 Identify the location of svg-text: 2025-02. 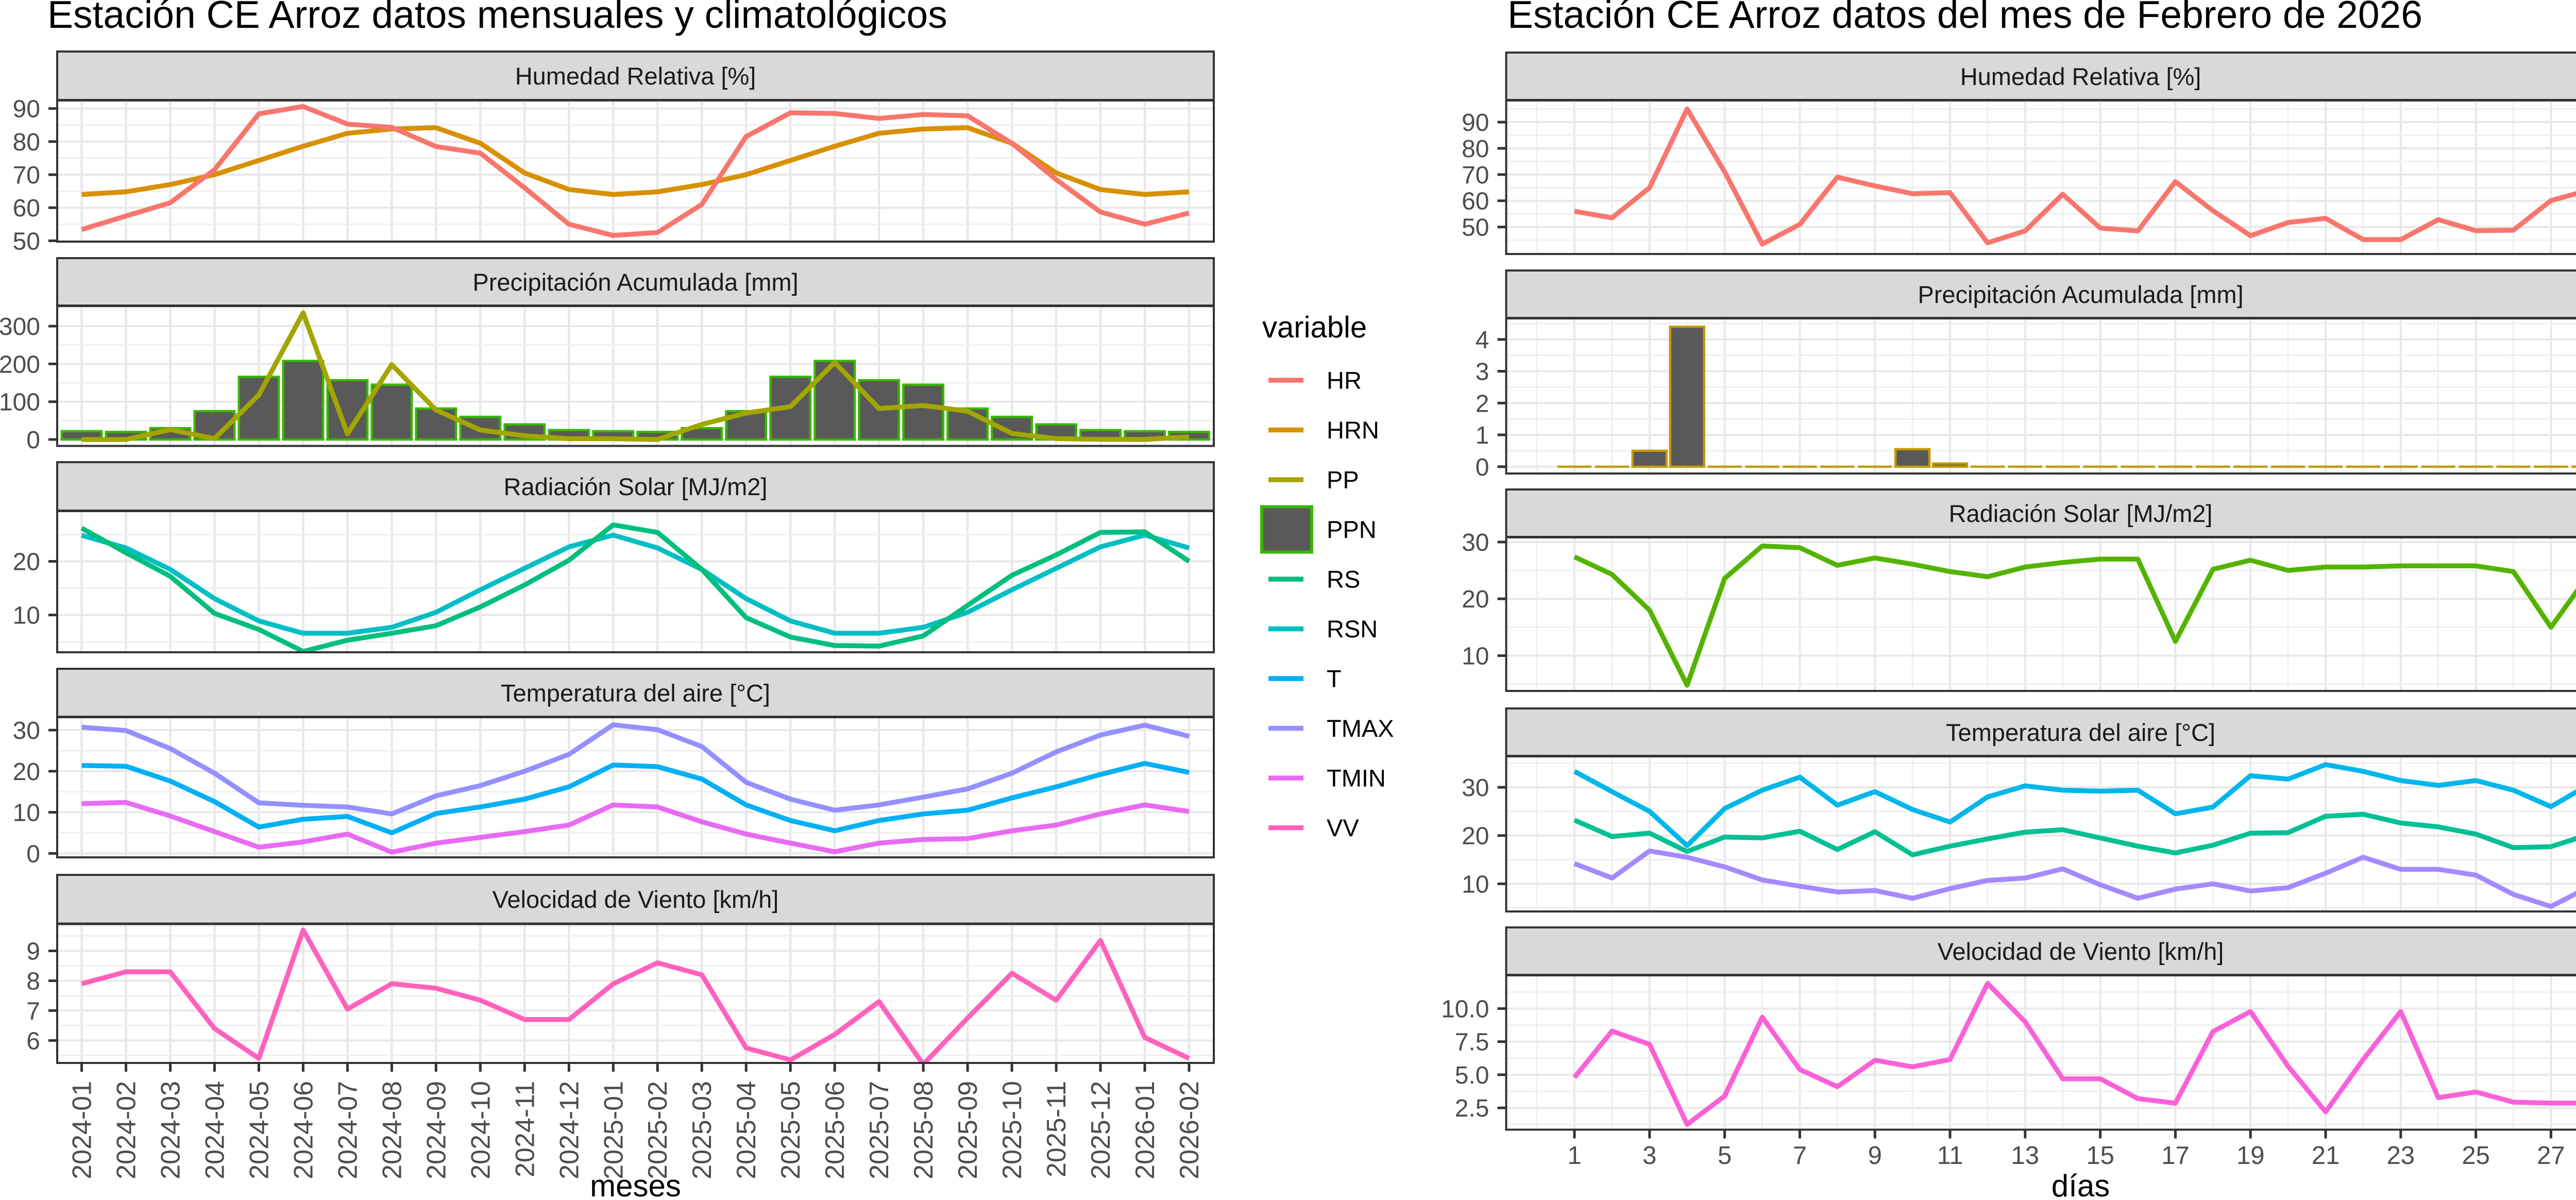
(658, 1130).